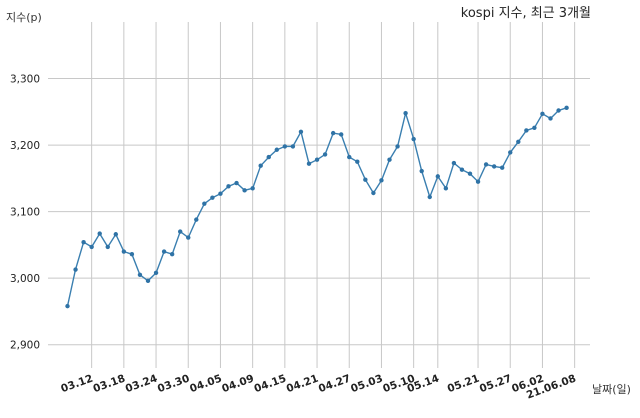 The width and height of the screenshot is (640, 418). What do you see at coordinates (205, 384) in the screenshot?
I see `x-tick-label: 04.05` at bounding box center [205, 384].